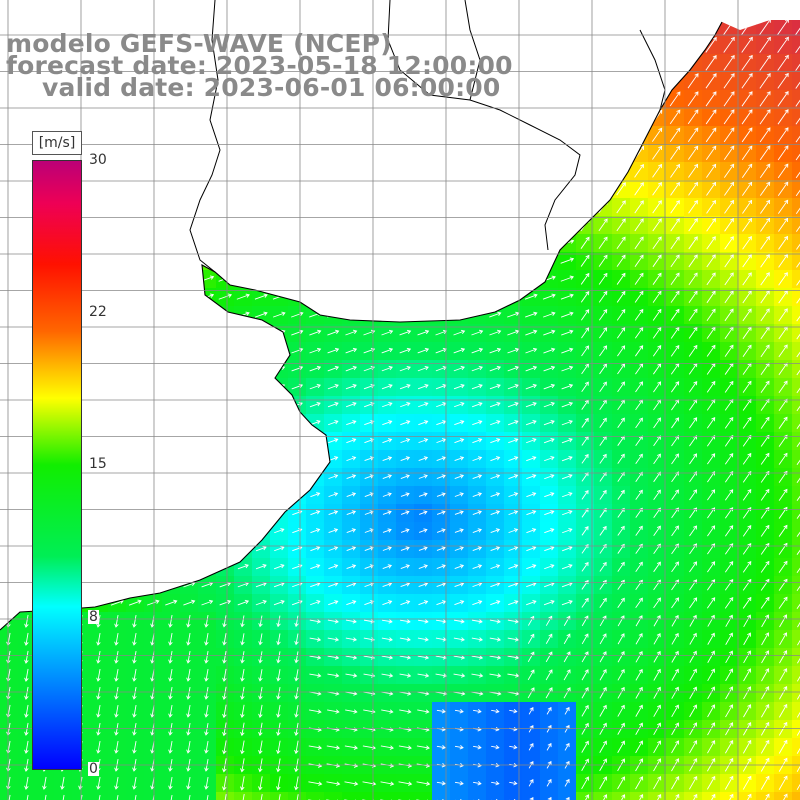 The height and width of the screenshot is (800, 800). Describe the element at coordinates (93, 617) in the screenshot. I see `colorbar-tick-8: 8` at that location.